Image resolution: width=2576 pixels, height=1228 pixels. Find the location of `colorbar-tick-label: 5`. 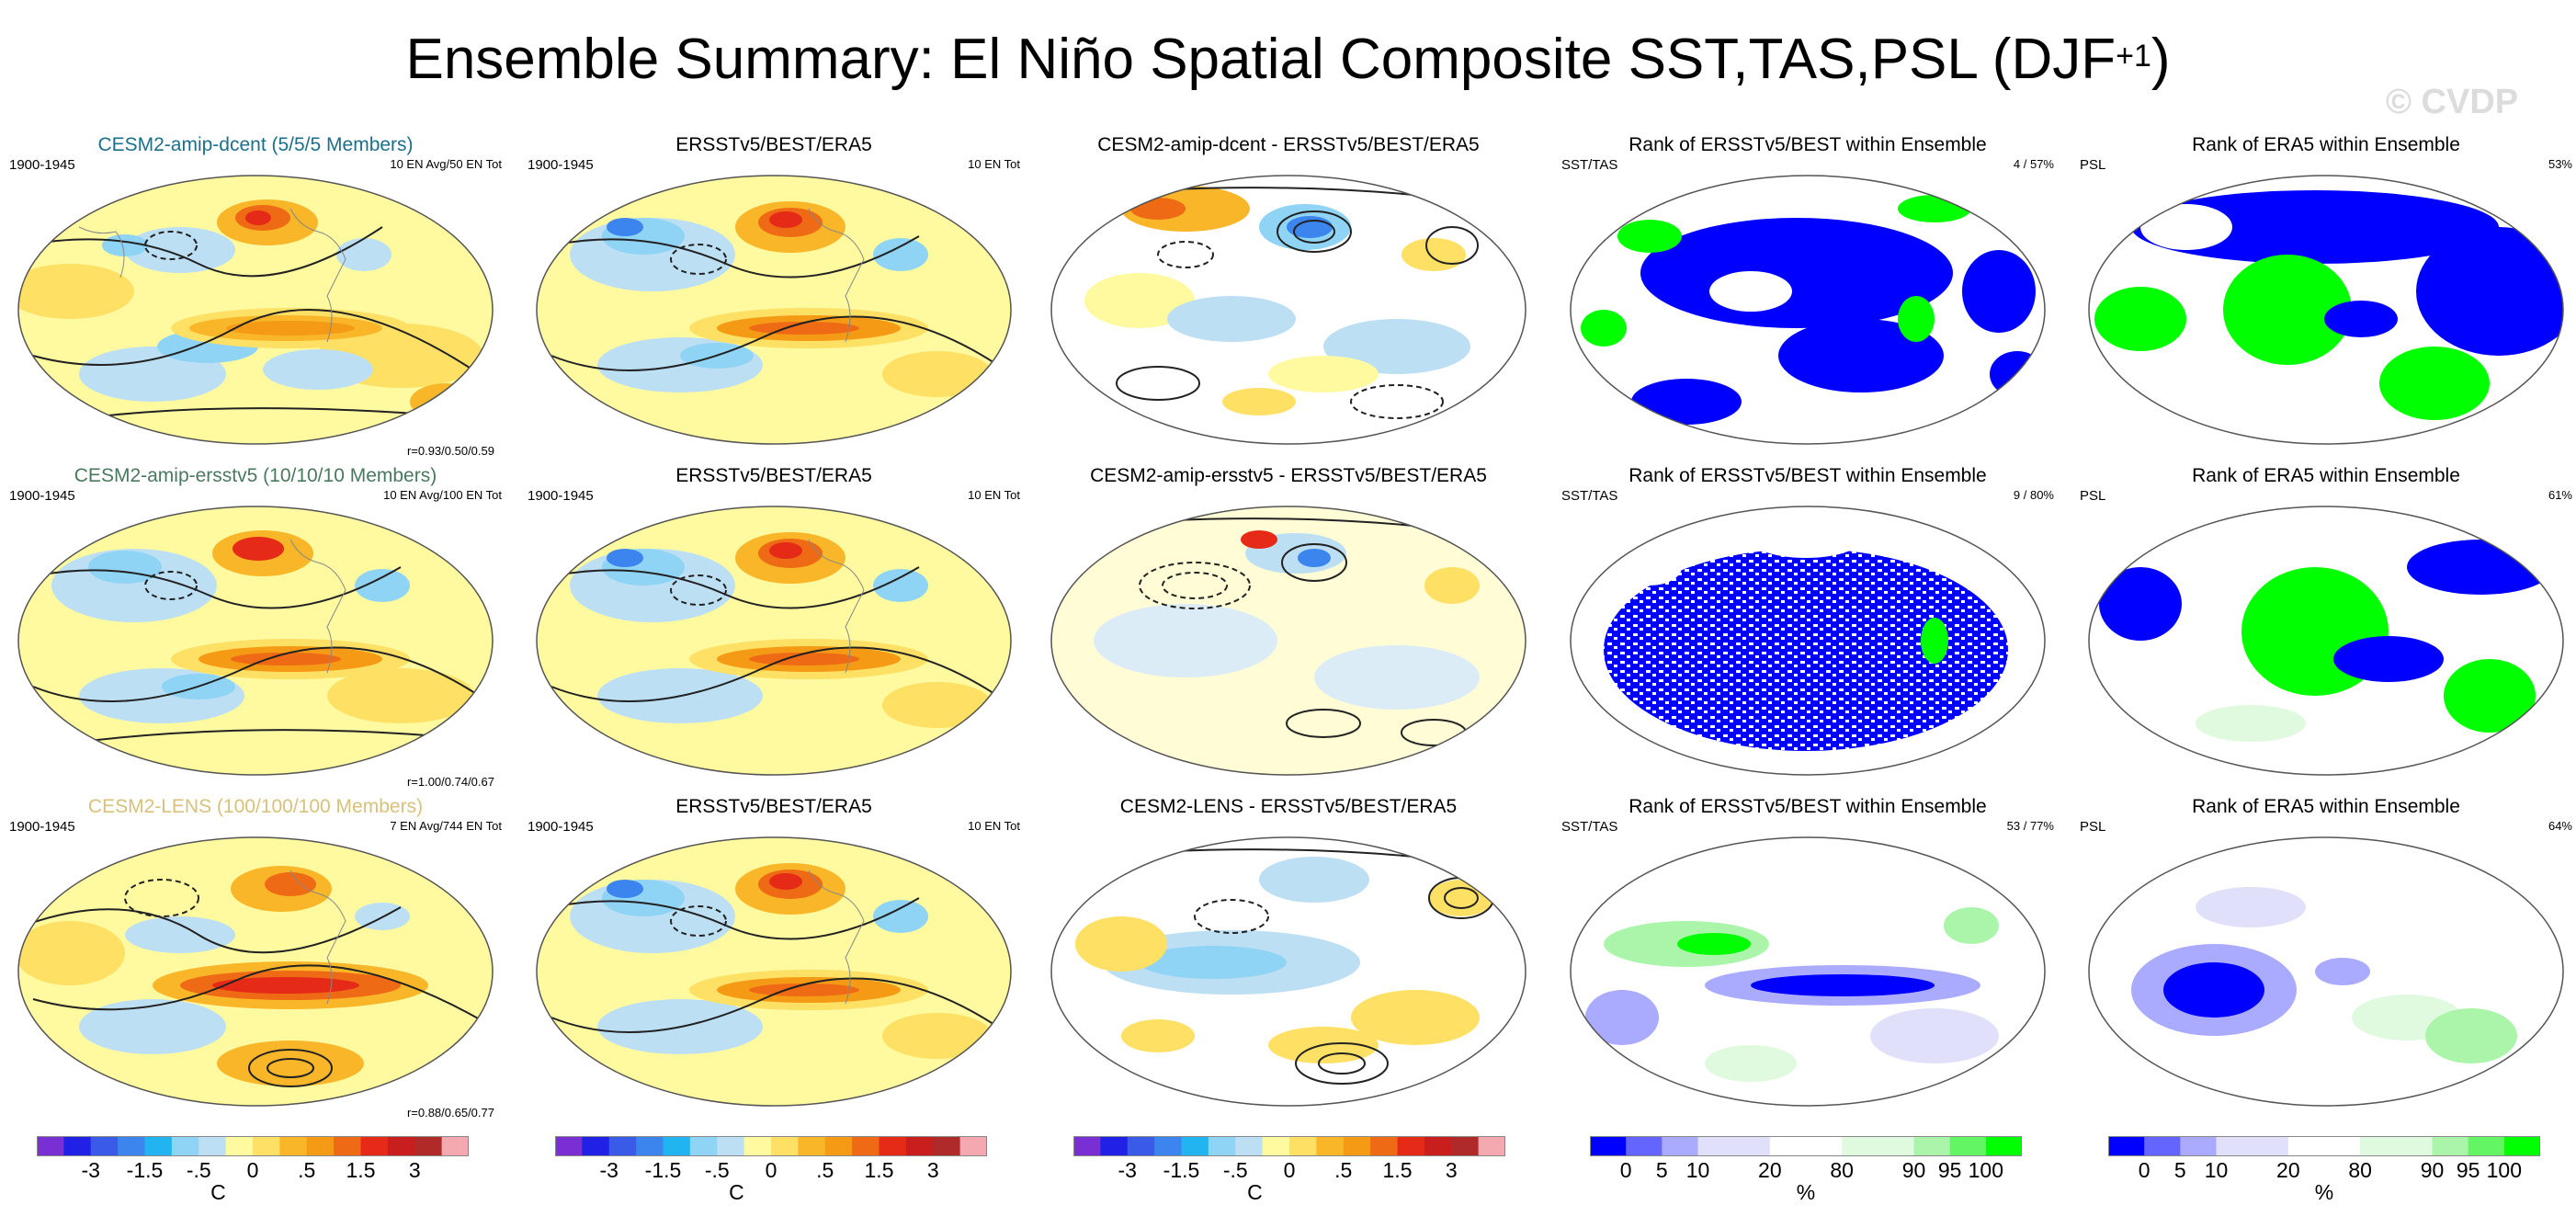

colorbar-tick-label: 5 is located at coordinates (2180, 1170).